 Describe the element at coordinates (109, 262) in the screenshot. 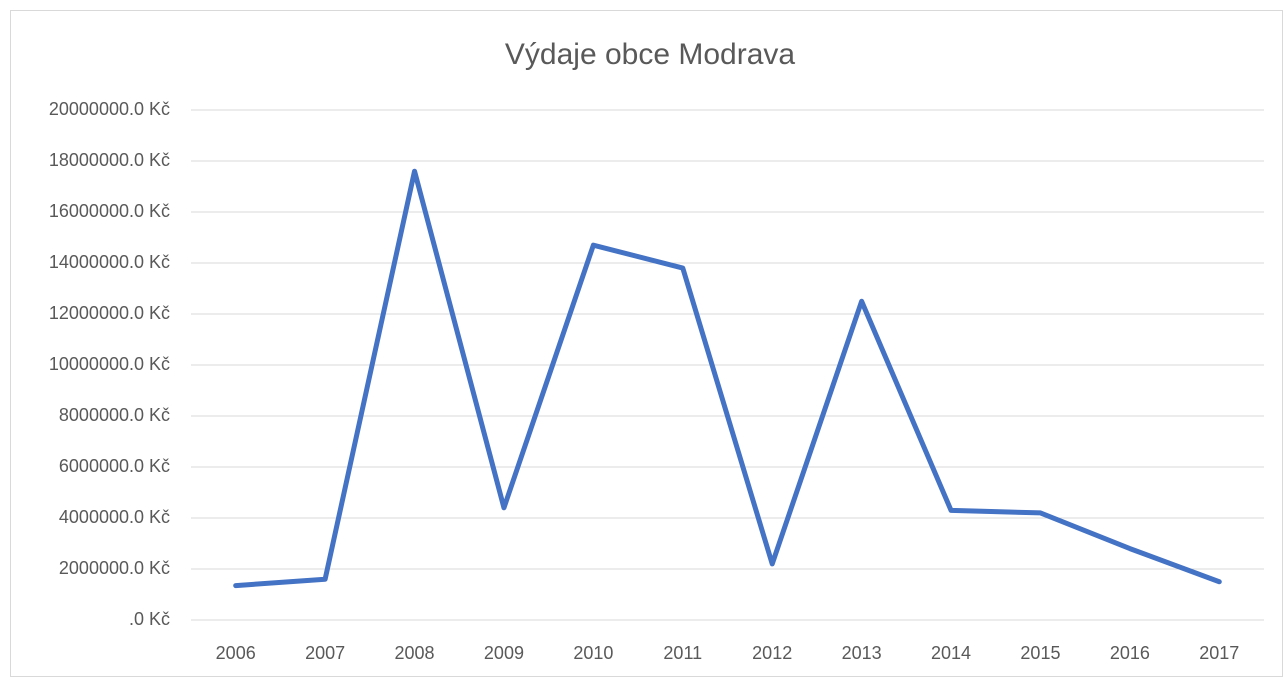

I see `y-tick-label: 14000000.0 Kč` at that location.